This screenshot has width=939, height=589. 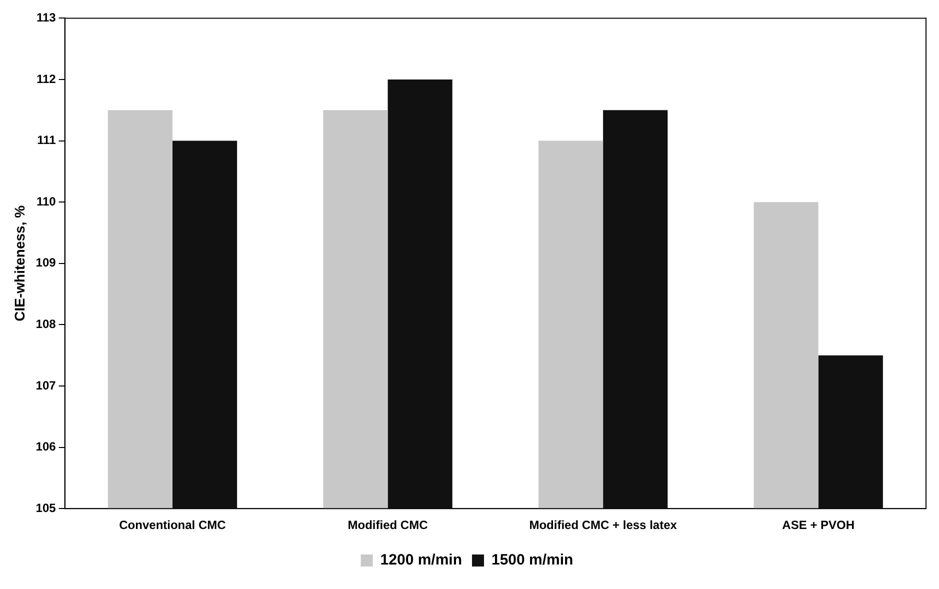 What do you see at coordinates (46, 140) in the screenshot?
I see `y-tick-label: 111` at bounding box center [46, 140].